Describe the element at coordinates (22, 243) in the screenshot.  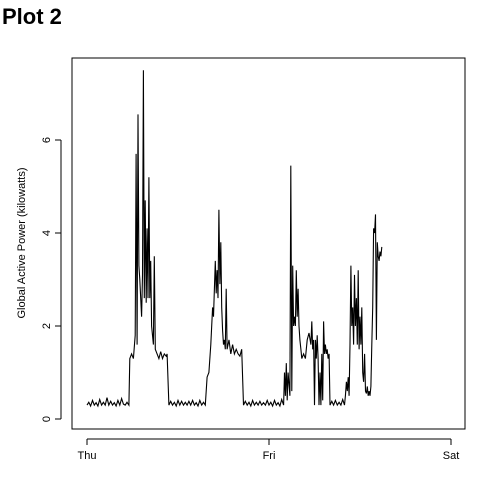
I see `y-axis-title: Global Active Power (kilowatts)` at that location.